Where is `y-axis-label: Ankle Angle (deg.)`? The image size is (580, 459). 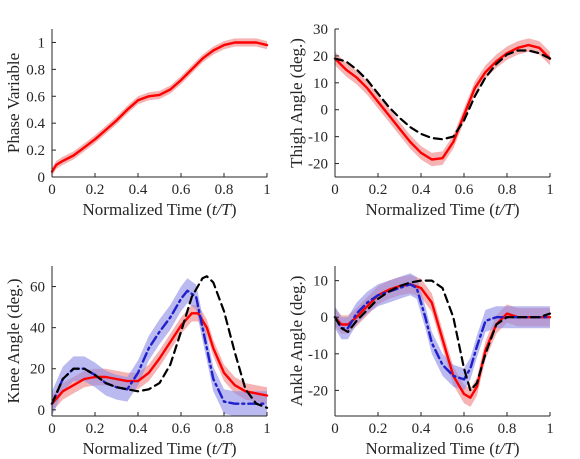 y-axis-label: Ankle Angle (deg.) is located at coordinates (296, 341).